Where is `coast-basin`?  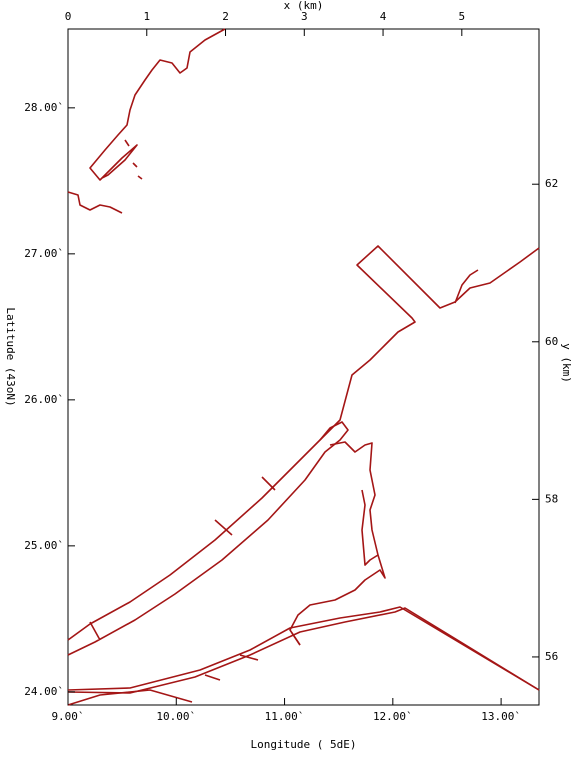
coast-basin is located at coordinates (337, 543).